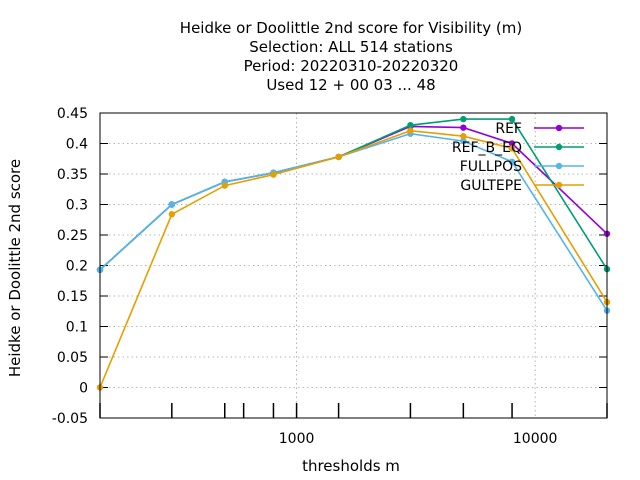 This screenshot has width=640, height=480. Describe the element at coordinates (72, 297) in the screenshot. I see `y-tick-label: 0.15` at that location.